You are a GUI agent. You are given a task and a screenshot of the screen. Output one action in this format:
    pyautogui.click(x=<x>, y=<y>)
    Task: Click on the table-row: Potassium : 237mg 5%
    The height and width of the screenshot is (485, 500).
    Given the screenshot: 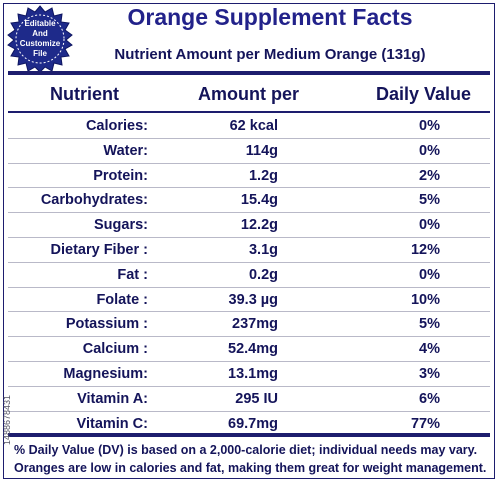 What is the action you would take?
    pyautogui.click(x=249, y=325)
    